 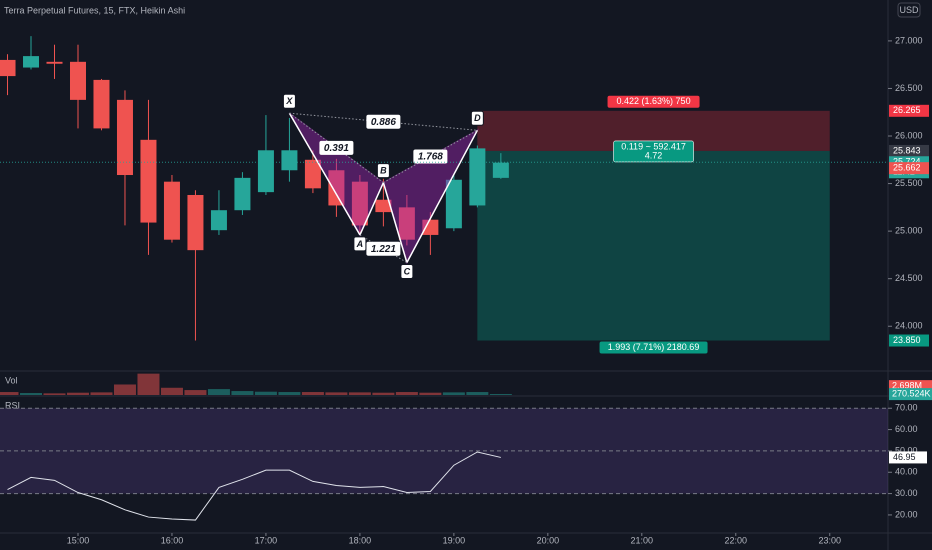 I want to click on x-tick-label: 18:00, so click(x=360, y=540).